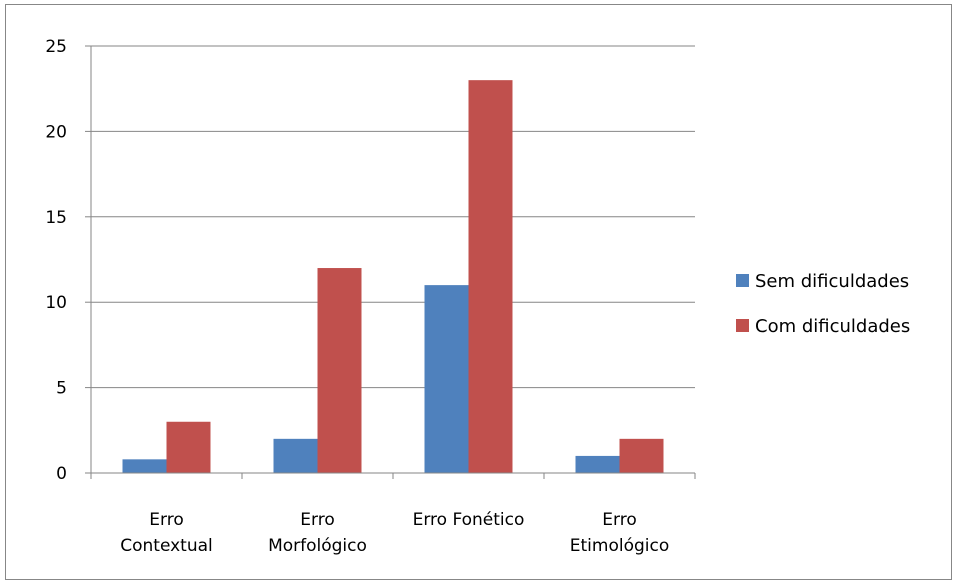  Describe the element at coordinates (56, 47) in the screenshot. I see `y-tick-label: 25` at that location.